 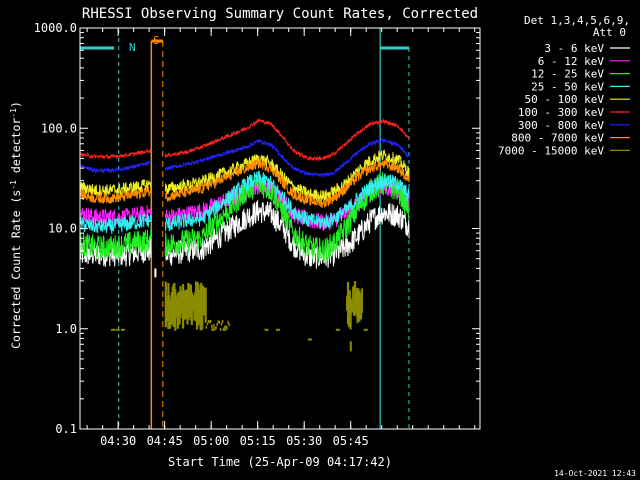 I want to click on series-300-800-keV, so click(x=244, y=158).